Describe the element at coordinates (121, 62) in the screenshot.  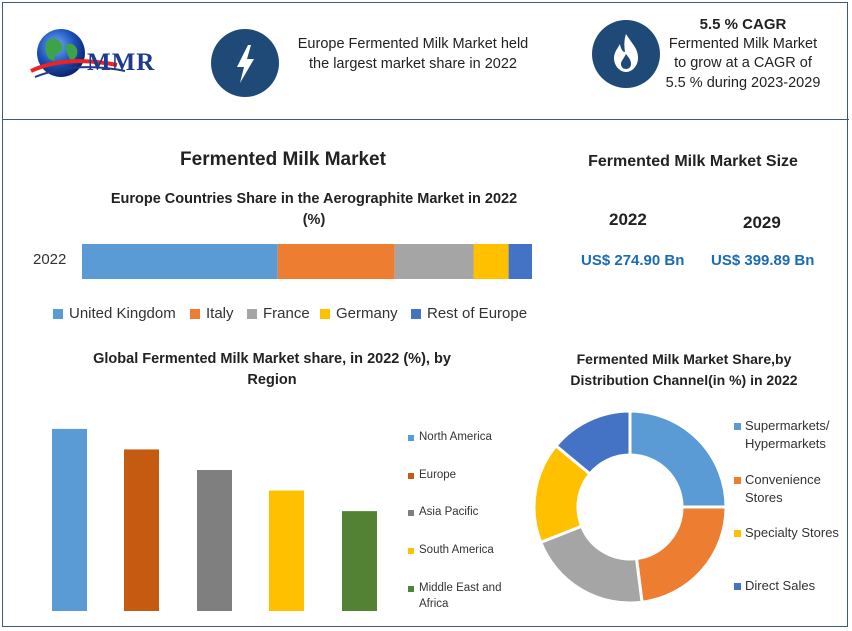
I see `logo-text: MMR` at that location.